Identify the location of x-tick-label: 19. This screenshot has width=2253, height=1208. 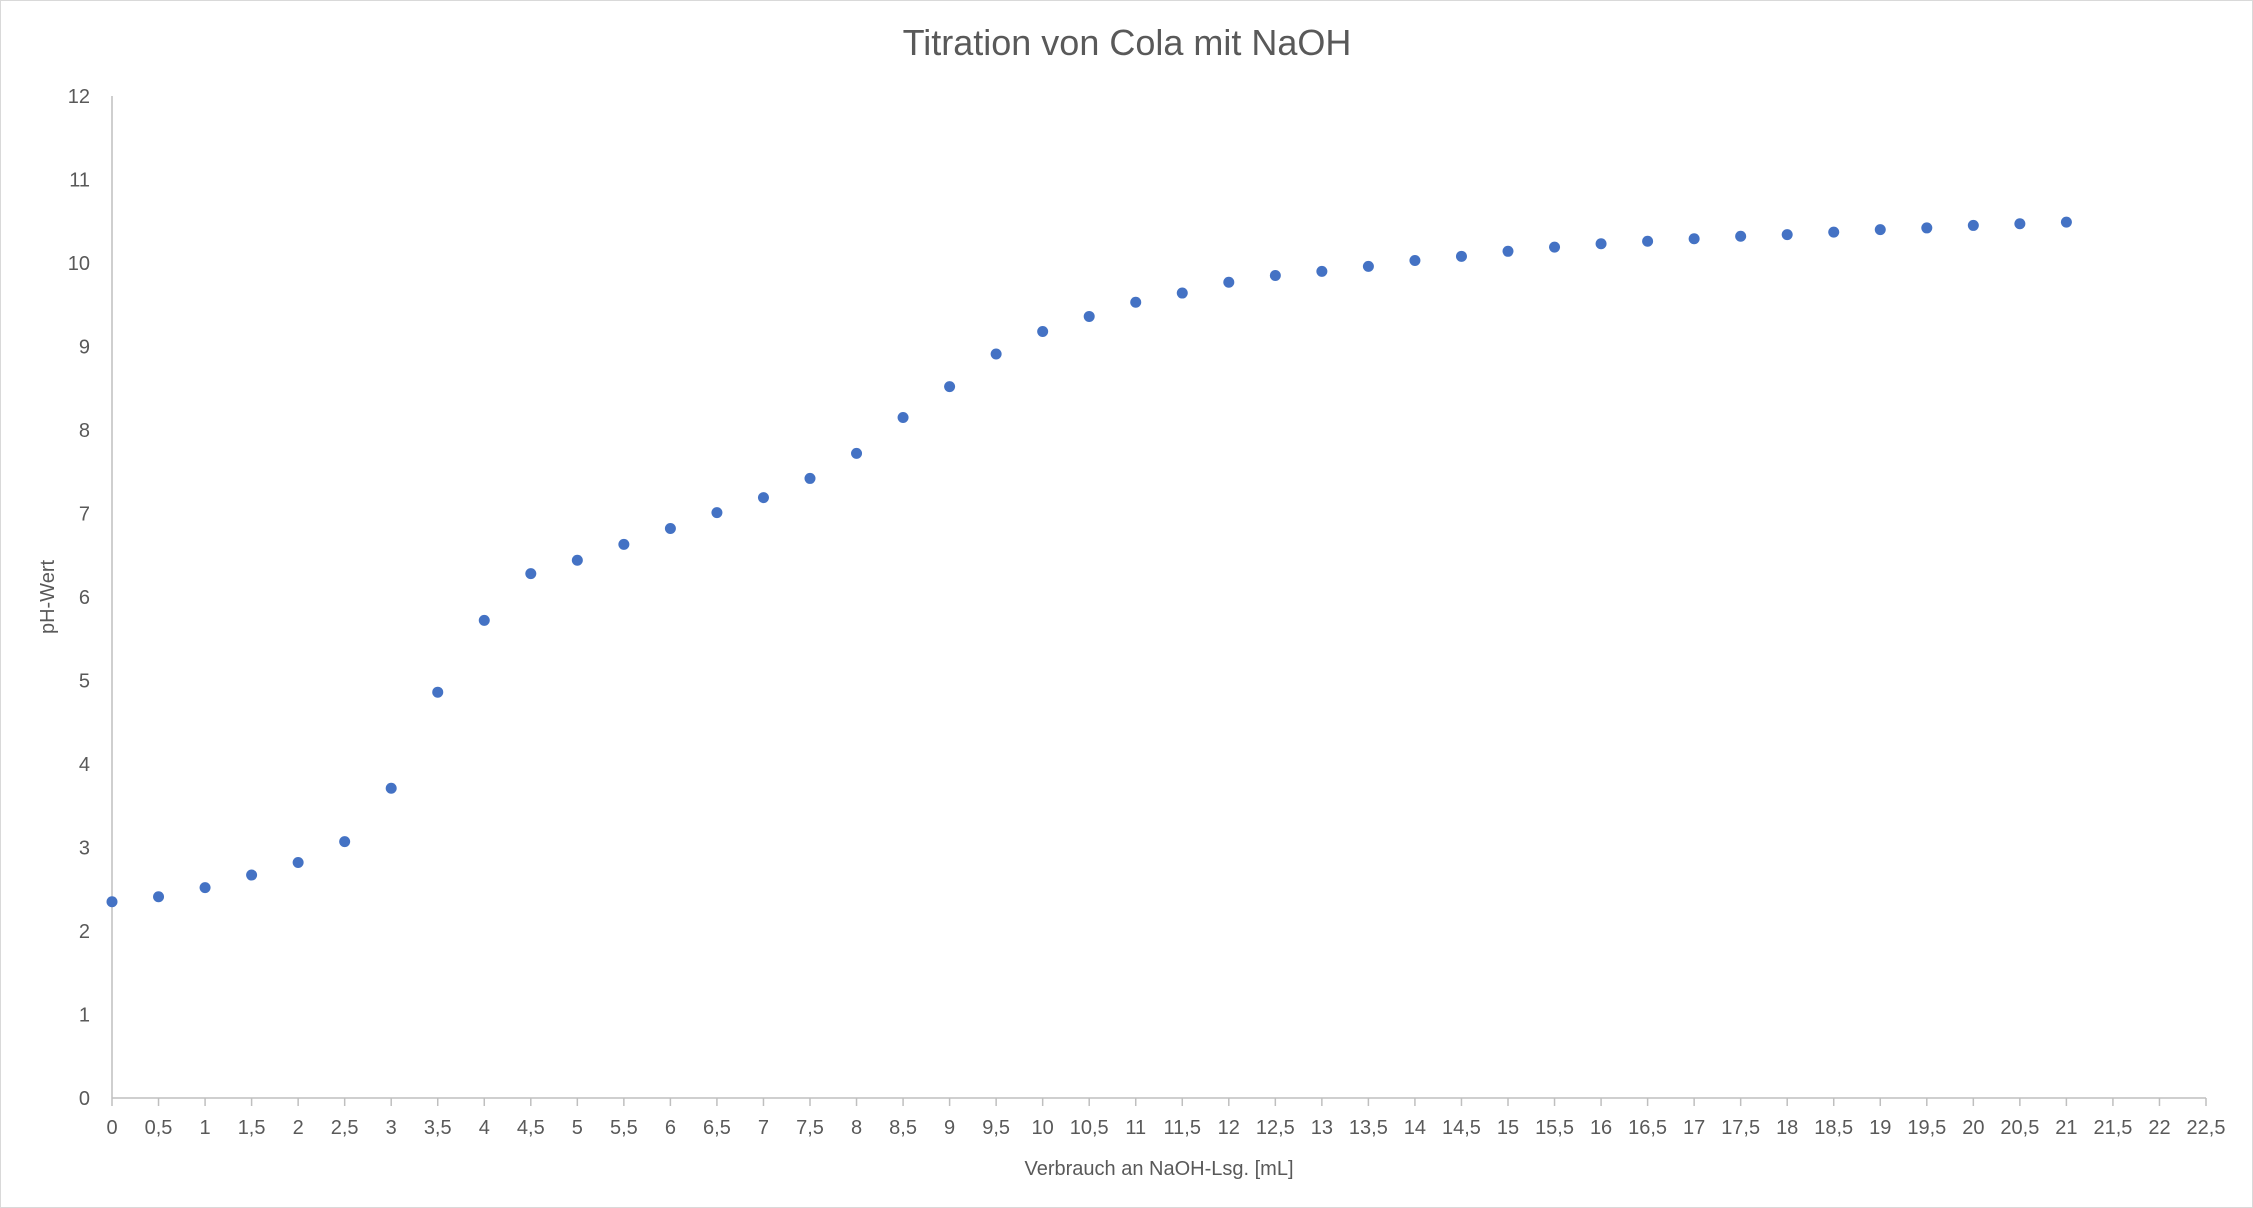
(1880, 1128).